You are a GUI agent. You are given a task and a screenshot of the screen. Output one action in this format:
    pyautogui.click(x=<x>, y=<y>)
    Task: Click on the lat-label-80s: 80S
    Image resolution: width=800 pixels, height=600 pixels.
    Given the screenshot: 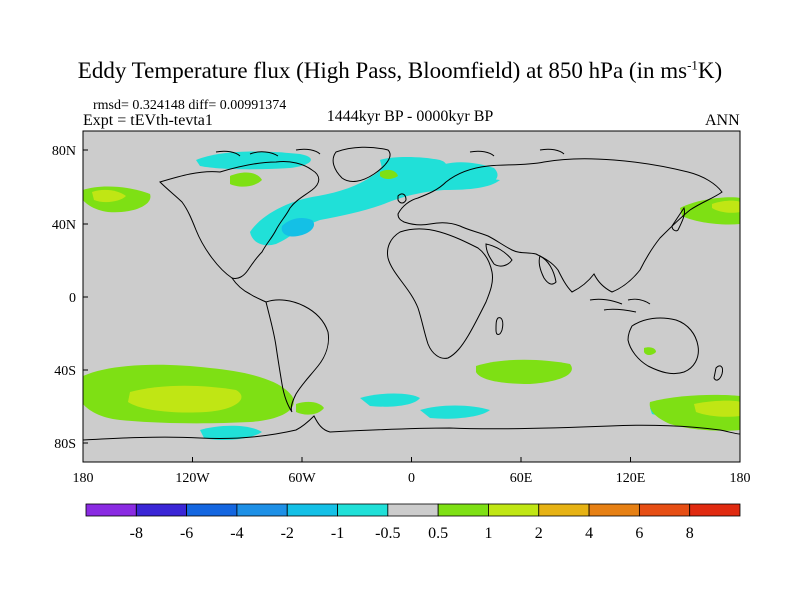 What is the action you would take?
    pyautogui.click(x=65, y=444)
    